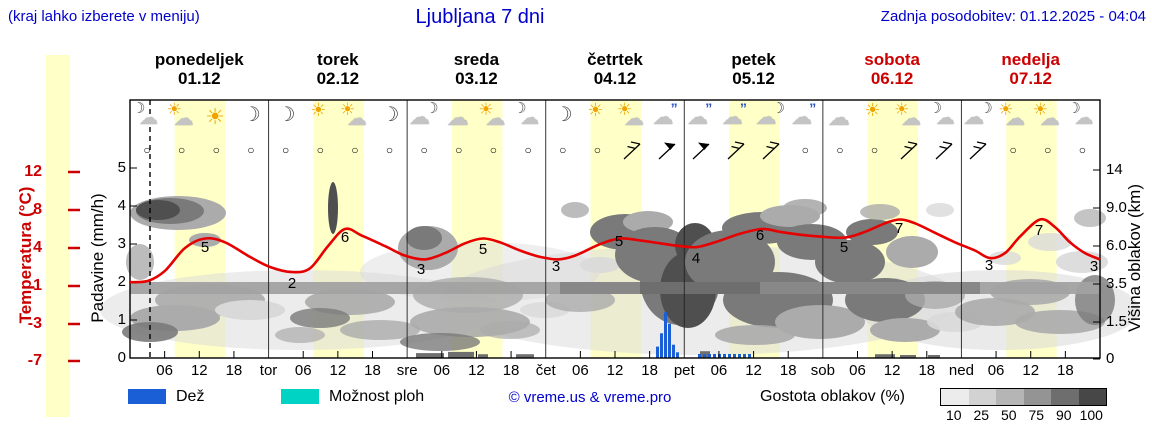 The width and height of the screenshot is (1152, 443). Describe the element at coordinates (1013, 16) in the screenshot. I see `last-updated: Zadnja posodobitev: 01.12.2025 - 04:04` at that location.